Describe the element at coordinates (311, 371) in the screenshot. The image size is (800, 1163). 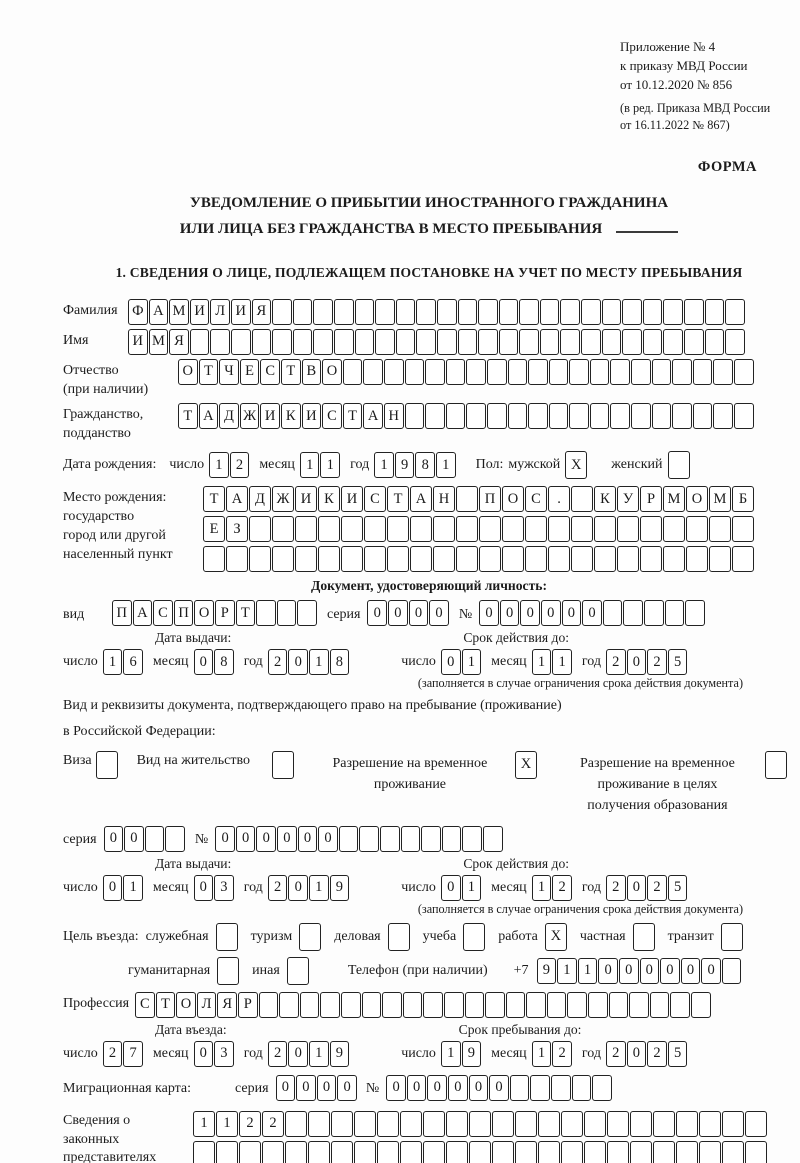
I see `form-cell: В` at that location.